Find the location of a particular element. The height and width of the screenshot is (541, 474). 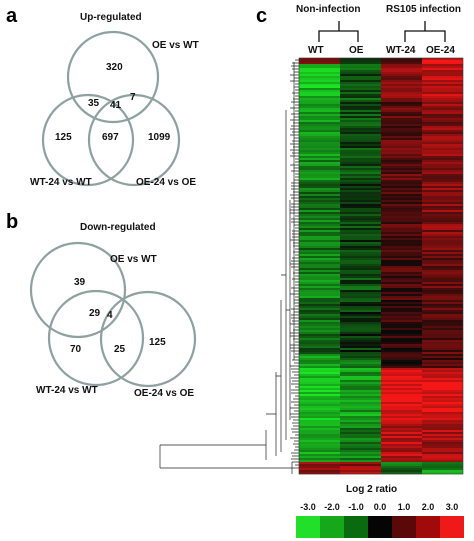

color-scale-tick-label: 0.0 is located at coordinates (380, 507).